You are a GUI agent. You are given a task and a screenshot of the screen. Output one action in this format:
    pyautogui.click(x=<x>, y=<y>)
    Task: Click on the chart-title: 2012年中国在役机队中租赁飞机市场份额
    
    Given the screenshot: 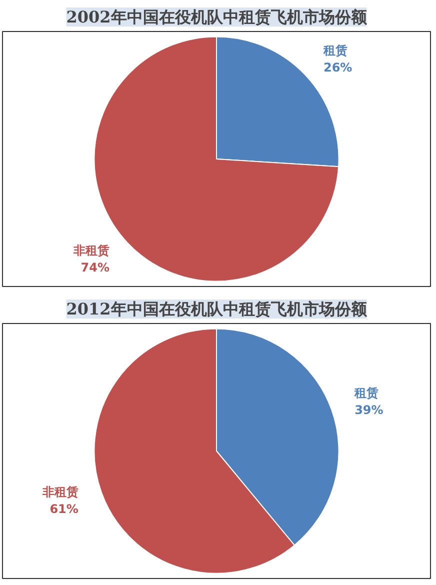 What is the action you would take?
    pyautogui.click(x=217, y=309)
    